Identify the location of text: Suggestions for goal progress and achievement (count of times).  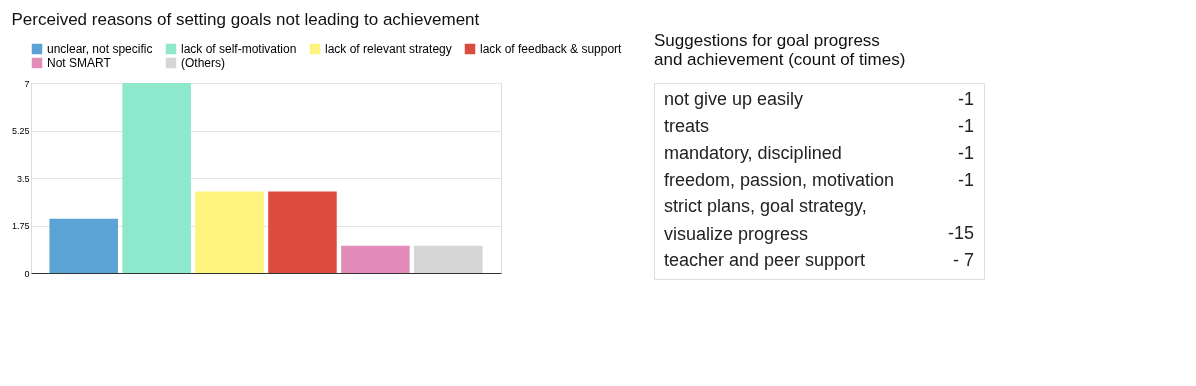
(780, 50).